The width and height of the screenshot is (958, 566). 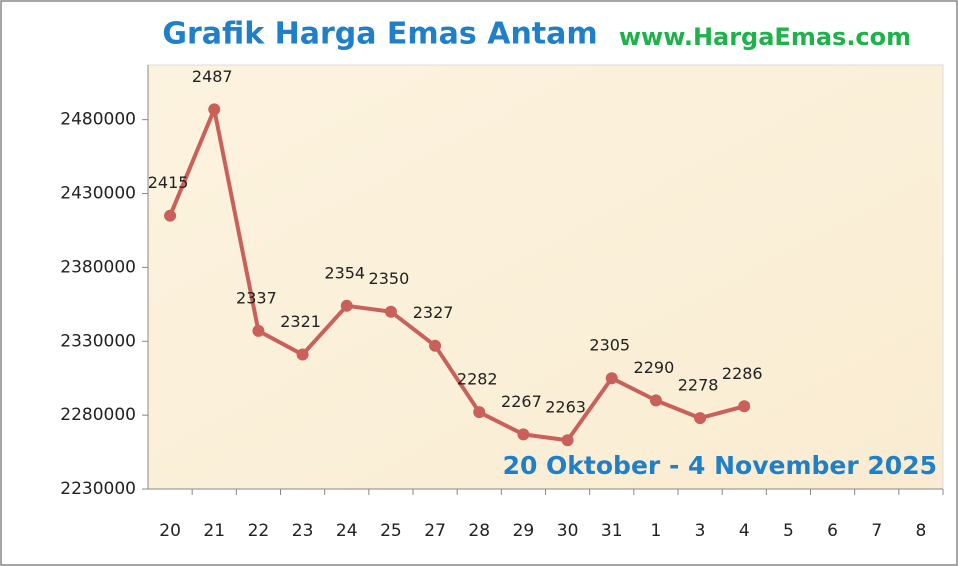 What do you see at coordinates (435, 531) in the screenshot?
I see `x-tick-label: 27` at bounding box center [435, 531].